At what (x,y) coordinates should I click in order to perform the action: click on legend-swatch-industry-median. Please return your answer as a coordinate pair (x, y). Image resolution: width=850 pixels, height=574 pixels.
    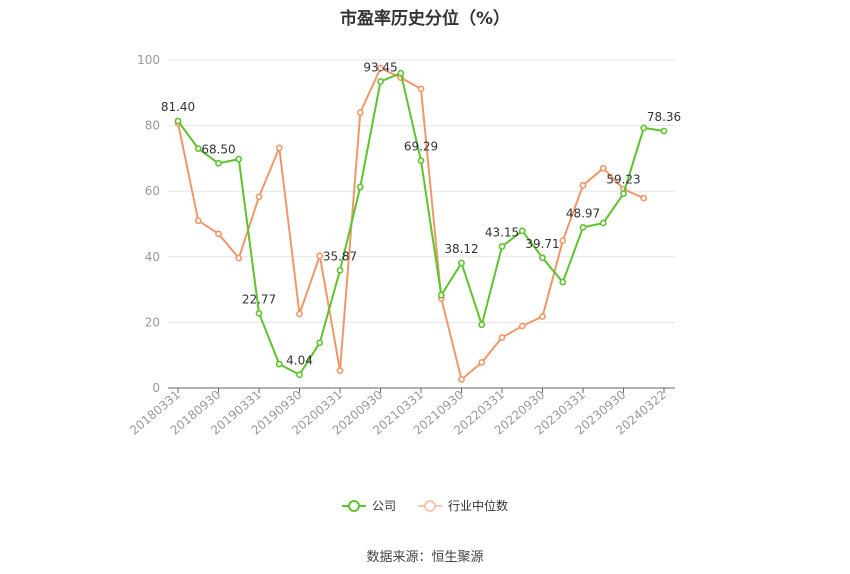
    Looking at the image, I should click on (430, 506).